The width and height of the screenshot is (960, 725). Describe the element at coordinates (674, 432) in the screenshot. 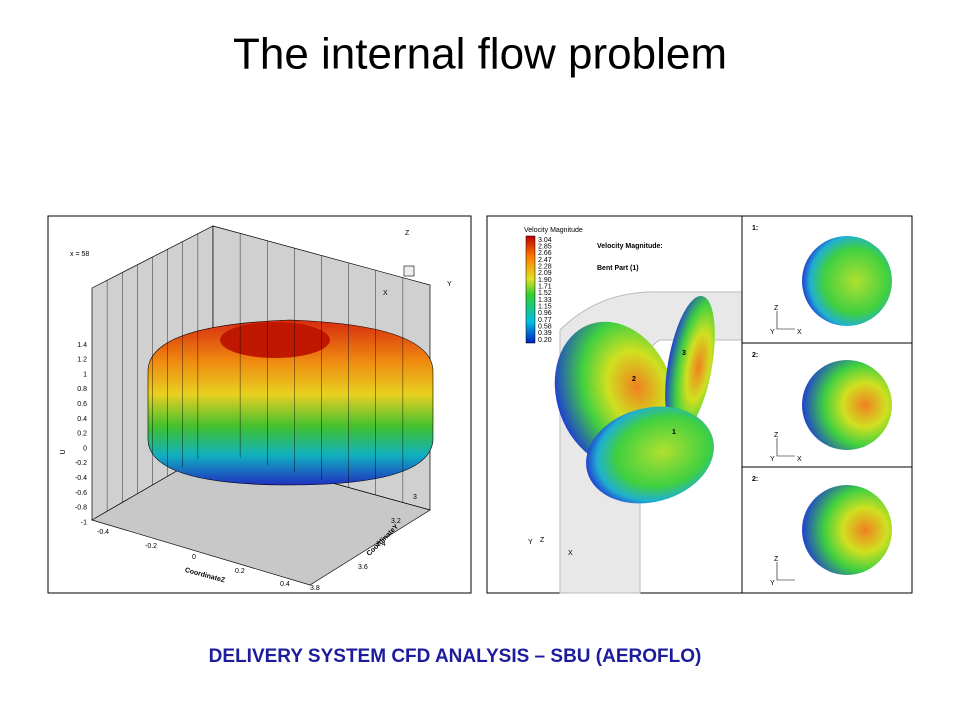

I see `section-label: 1` at that location.